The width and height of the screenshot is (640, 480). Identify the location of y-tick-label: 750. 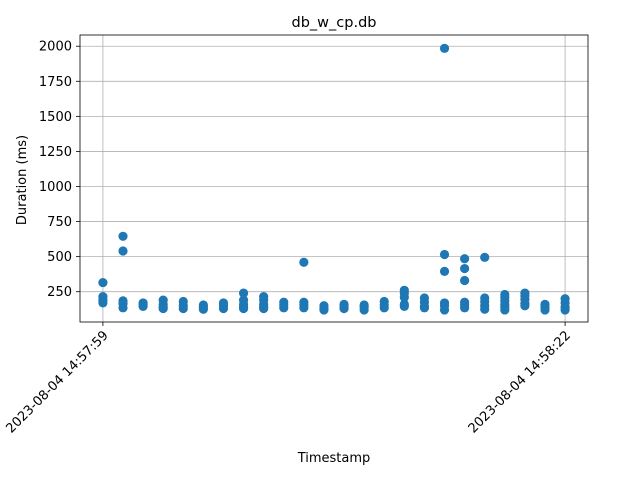
(59, 222).